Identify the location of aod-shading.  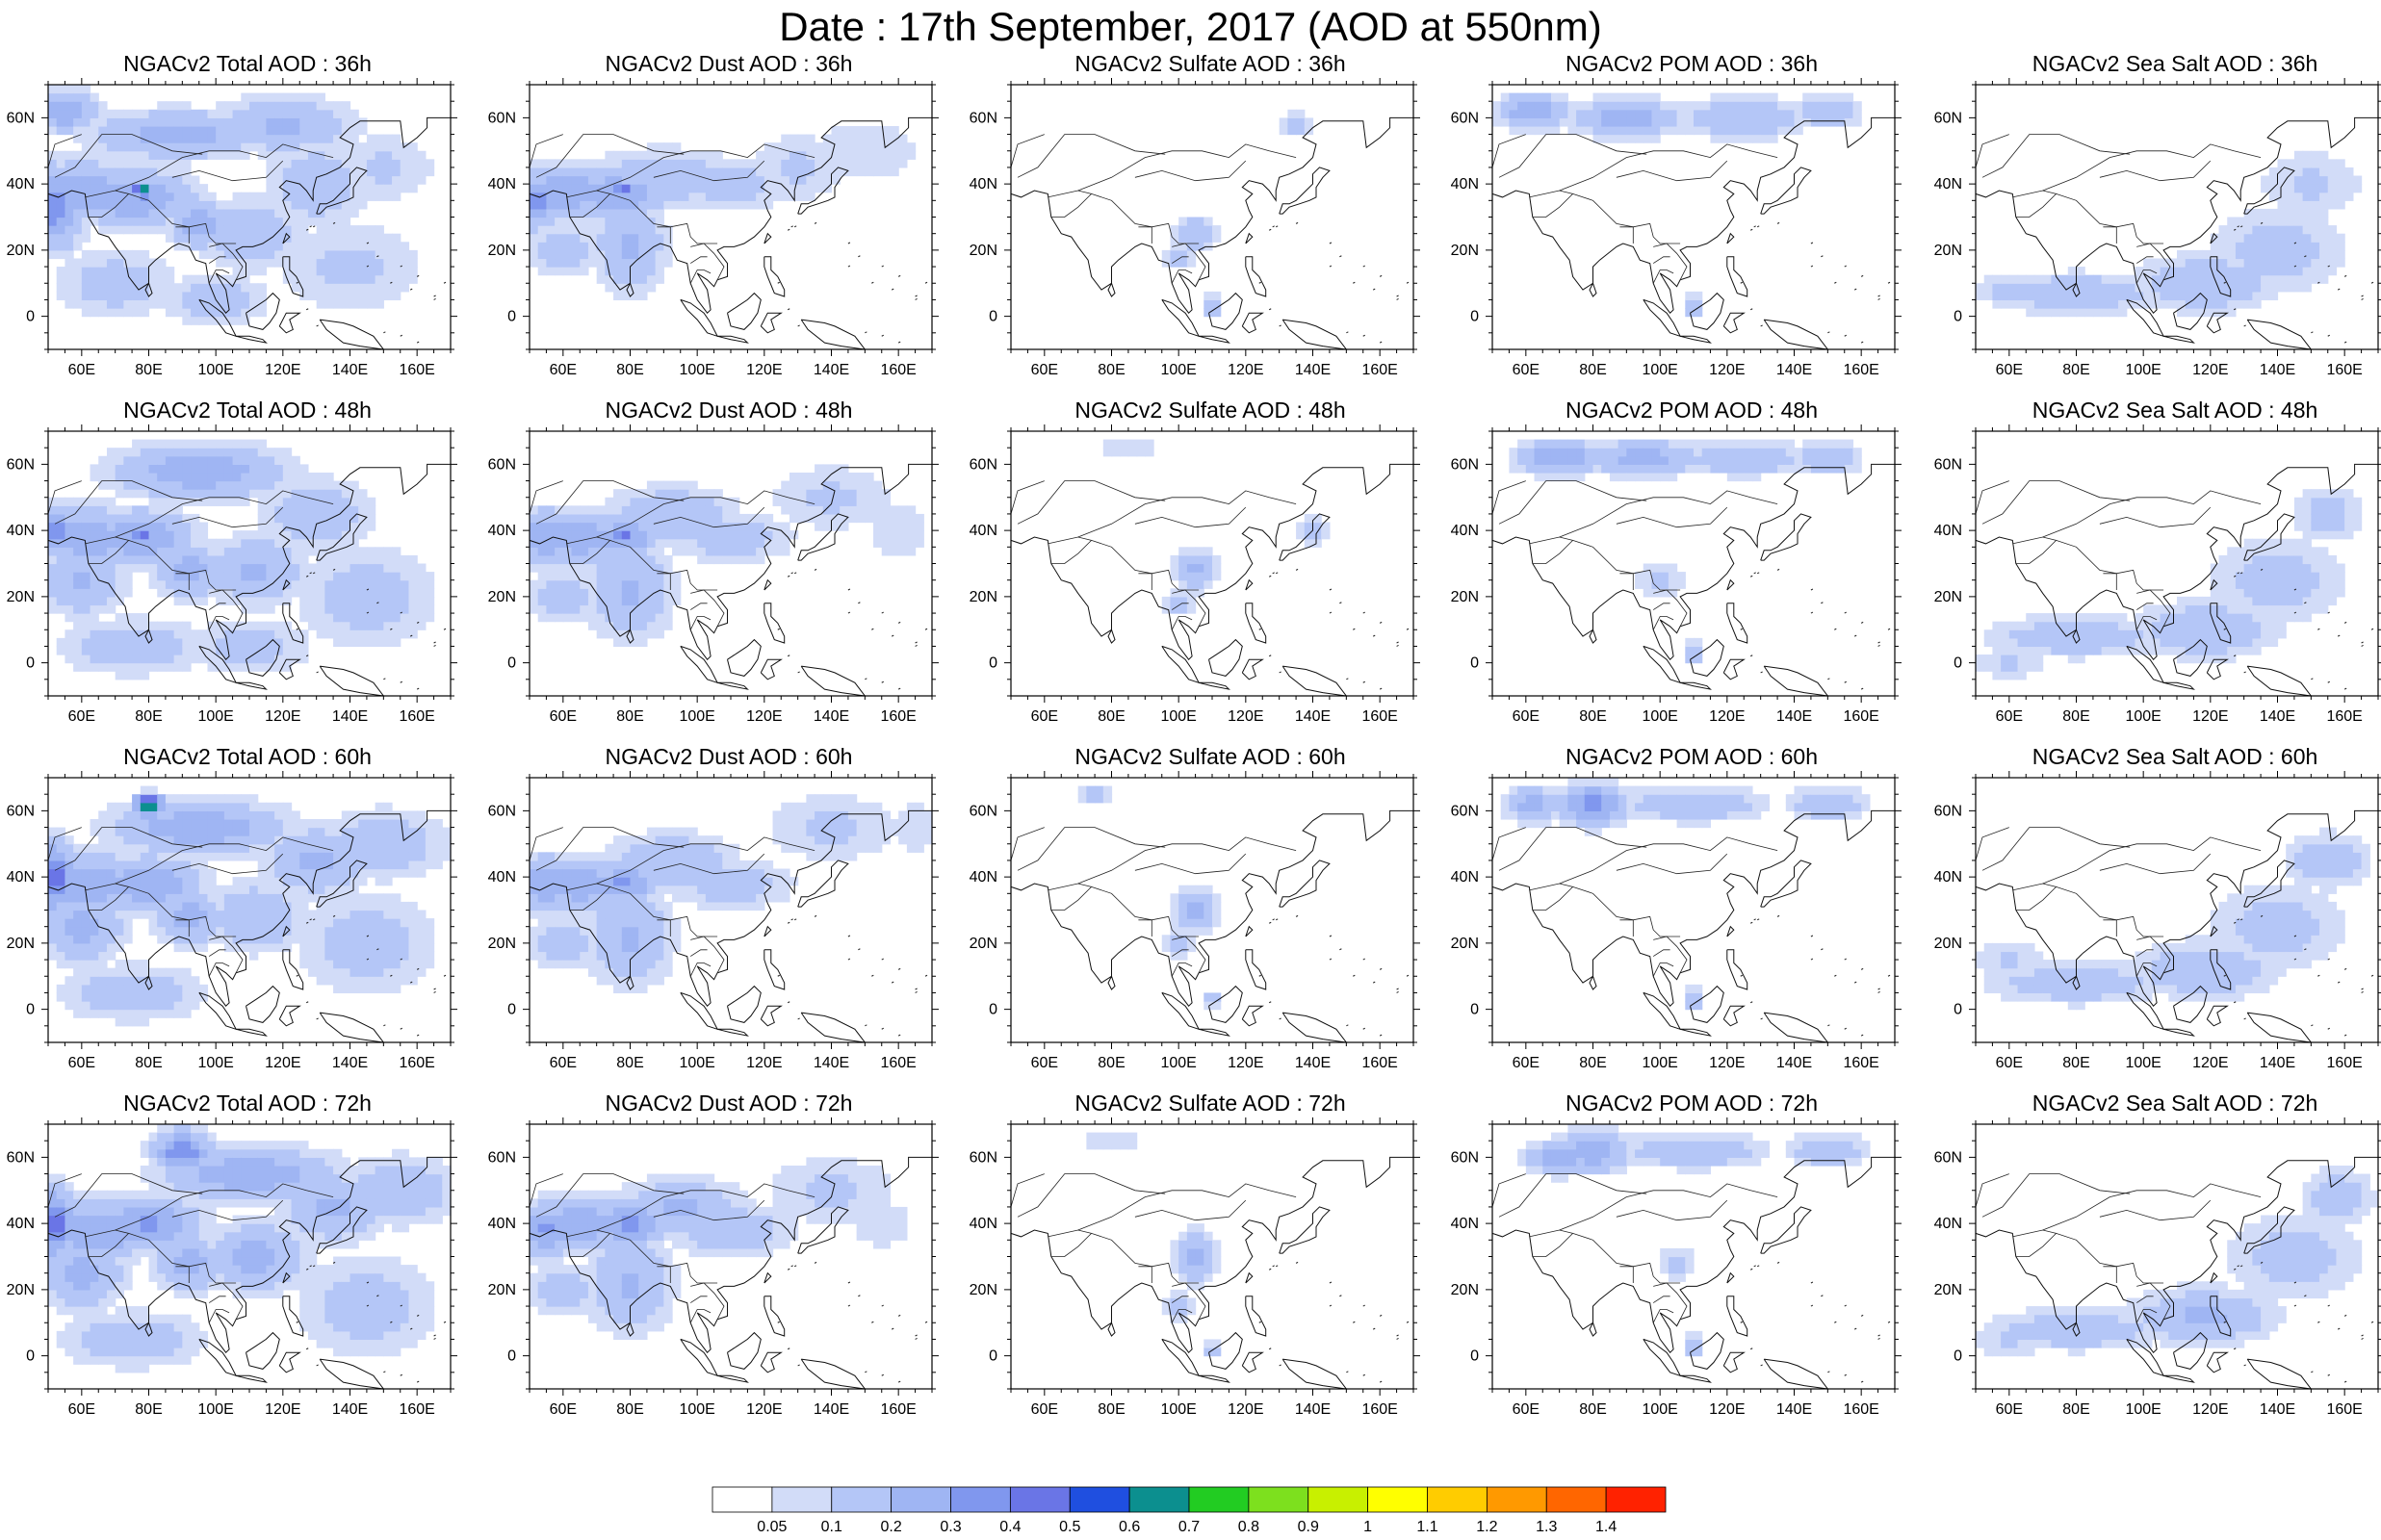
(723, 213).